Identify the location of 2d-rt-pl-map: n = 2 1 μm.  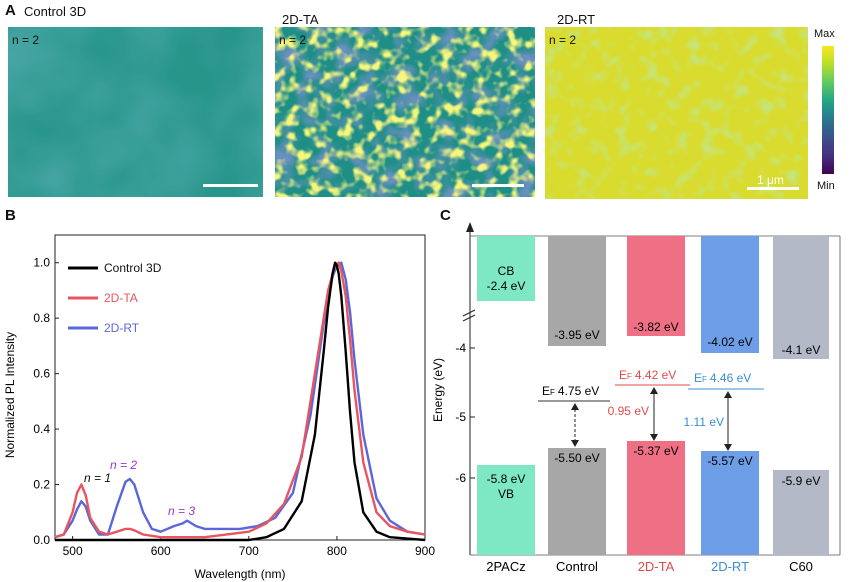
(676, 113).